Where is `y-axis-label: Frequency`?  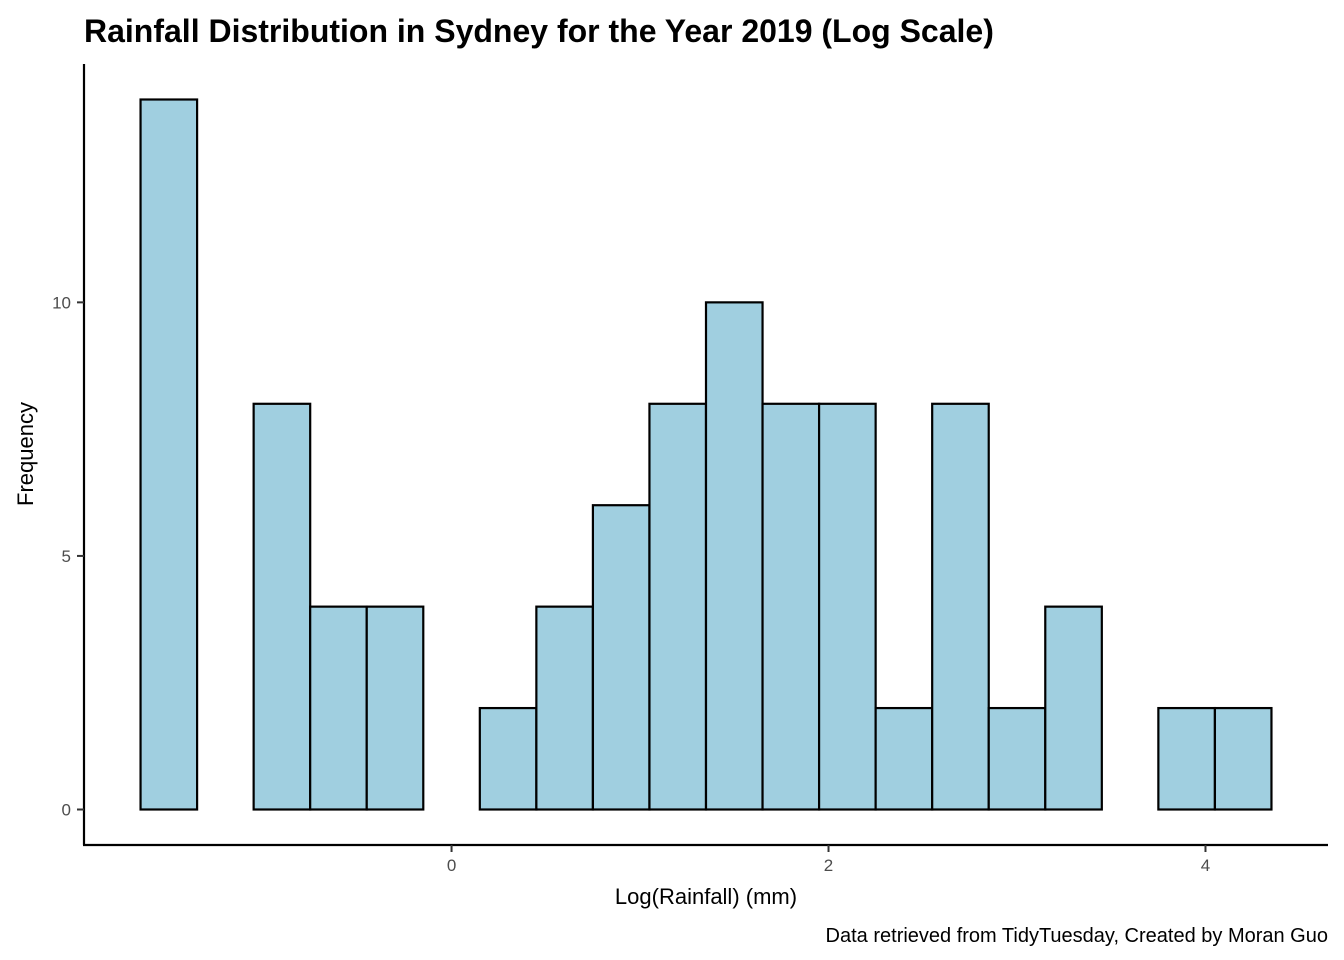 y-axis-label: Frequency is located at coordinates (25, 454).